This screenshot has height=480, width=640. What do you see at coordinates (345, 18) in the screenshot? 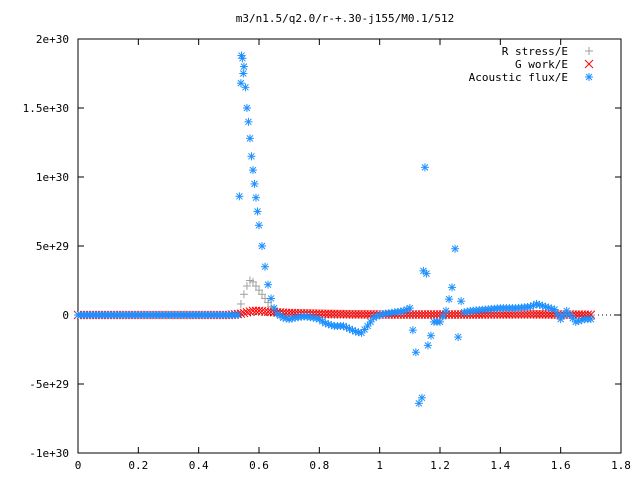
I see `chart-title: m3/n1.5/q2.0/r-+.30-j155/M0.1/512` at bounding box center [345, 18].